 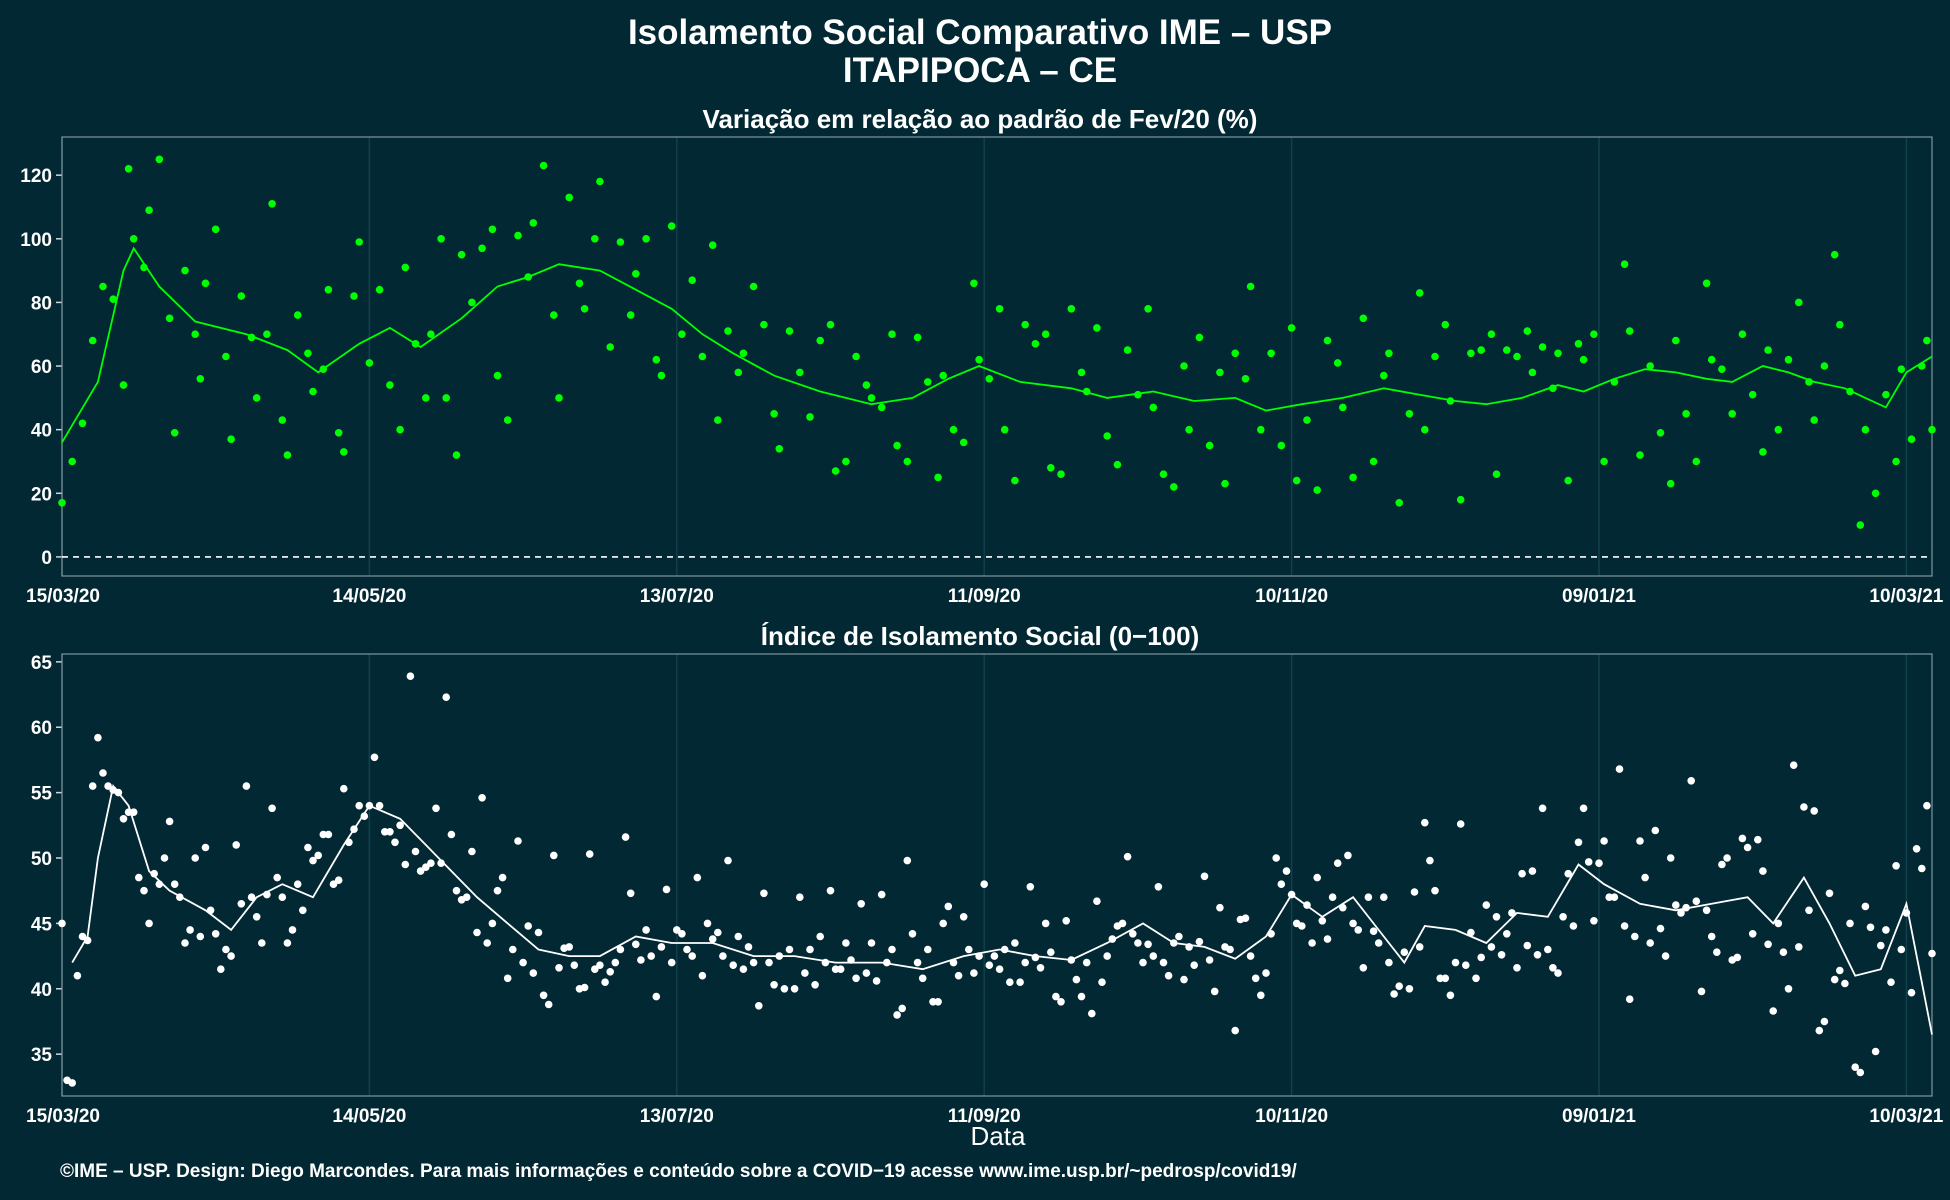 What do you see at coordinates (1599, 1116) in the screenshot?
I see `x-tick-label: 09/01/21` at bounding box center [1599, 1116].